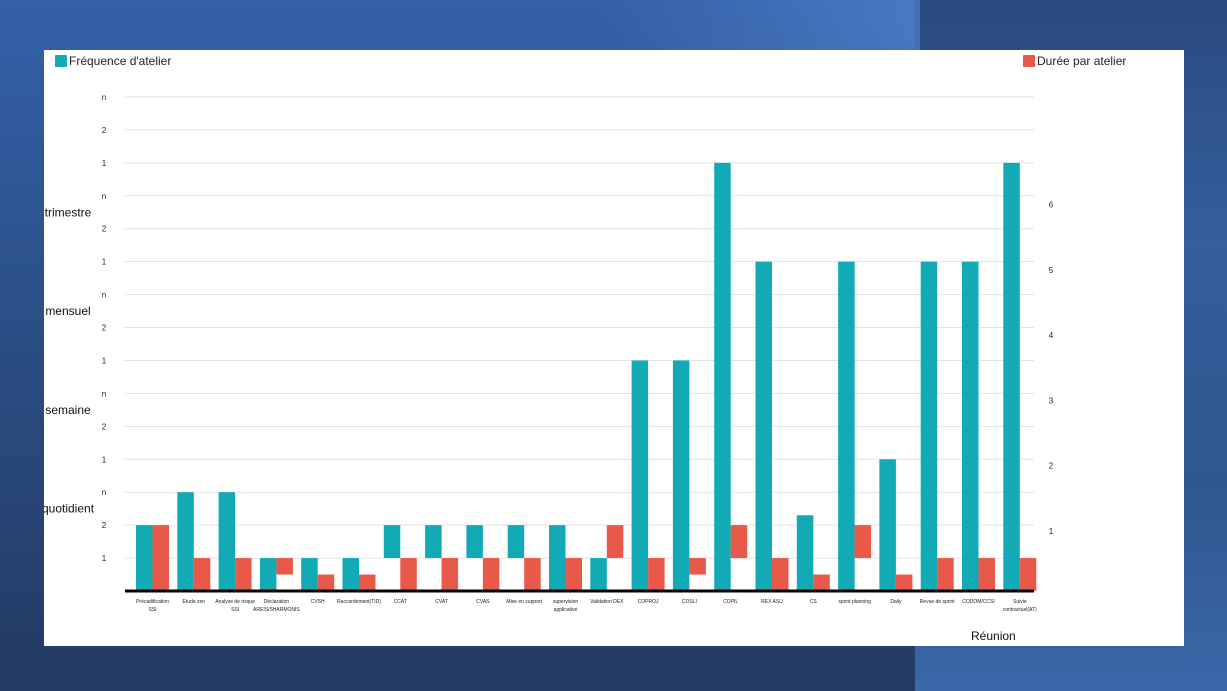 The height and width of the screenshot is (691, 1227). I want to click on right-tick-label: 2, so click(1051, 466).